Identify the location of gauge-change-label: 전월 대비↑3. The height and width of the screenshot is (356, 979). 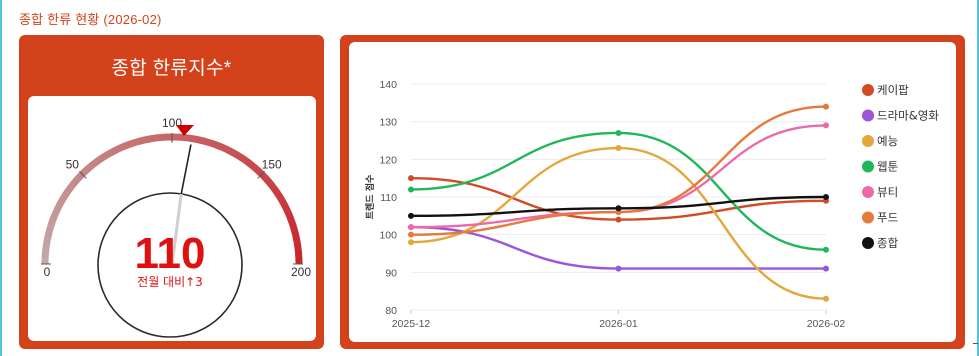
(170, 282).